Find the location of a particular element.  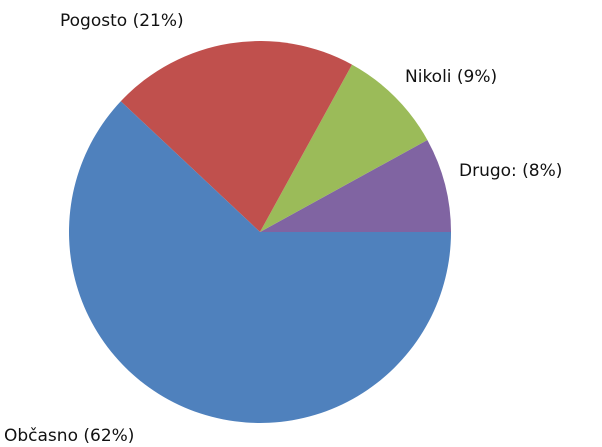

slice-label: Drugo: (8%) is located at coordinates (510, 171).